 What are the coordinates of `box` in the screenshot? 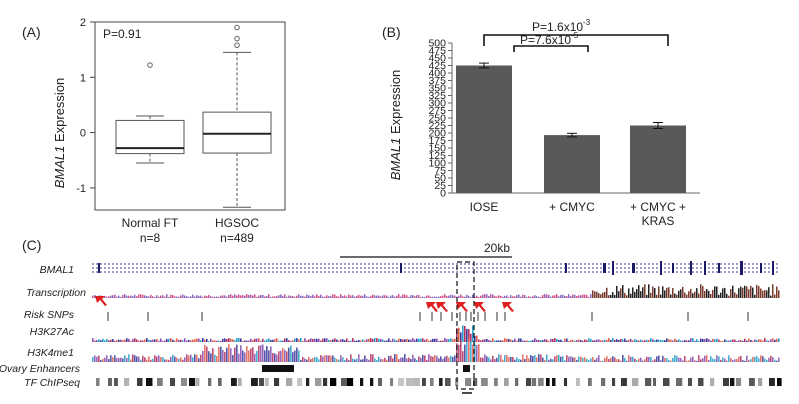 It's located at (237, 132).